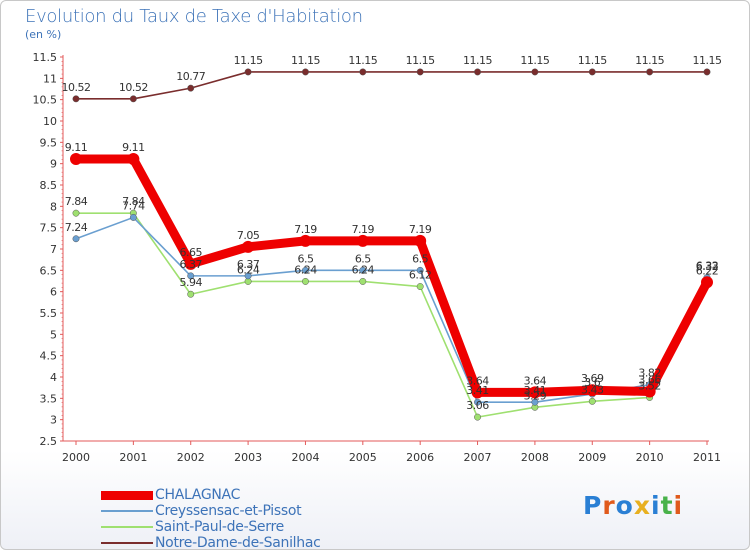 Image resolution: width=750 pixels, height=550 pixels. What do you see at coordinates (53, 292) in the screenshot?
I see `y-tick-label: 6` at bounding box center [53, 292].